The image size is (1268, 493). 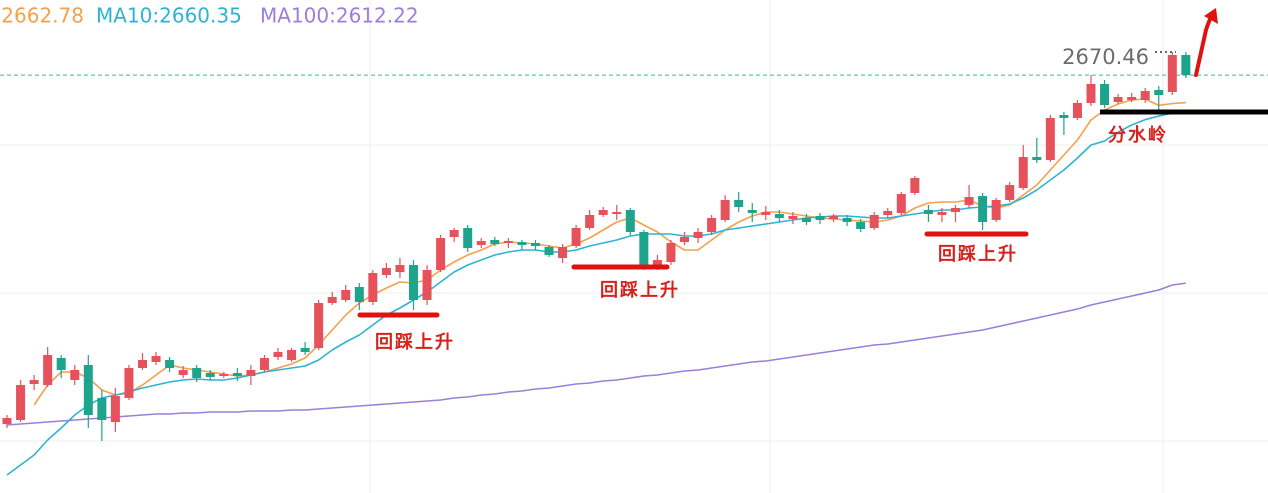 What do you see at coordinates (1138, 135) in the screenshot?
I see `annotation: 分水岭` at bounding box center [1138, 135].